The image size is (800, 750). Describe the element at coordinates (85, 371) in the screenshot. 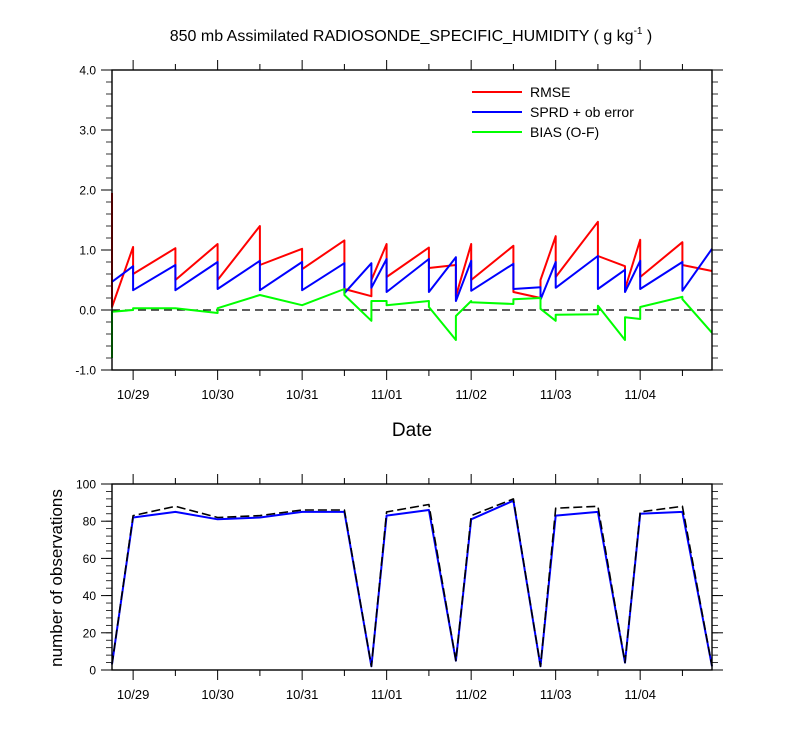

I see `y-tick-label: -1.0` at that location.